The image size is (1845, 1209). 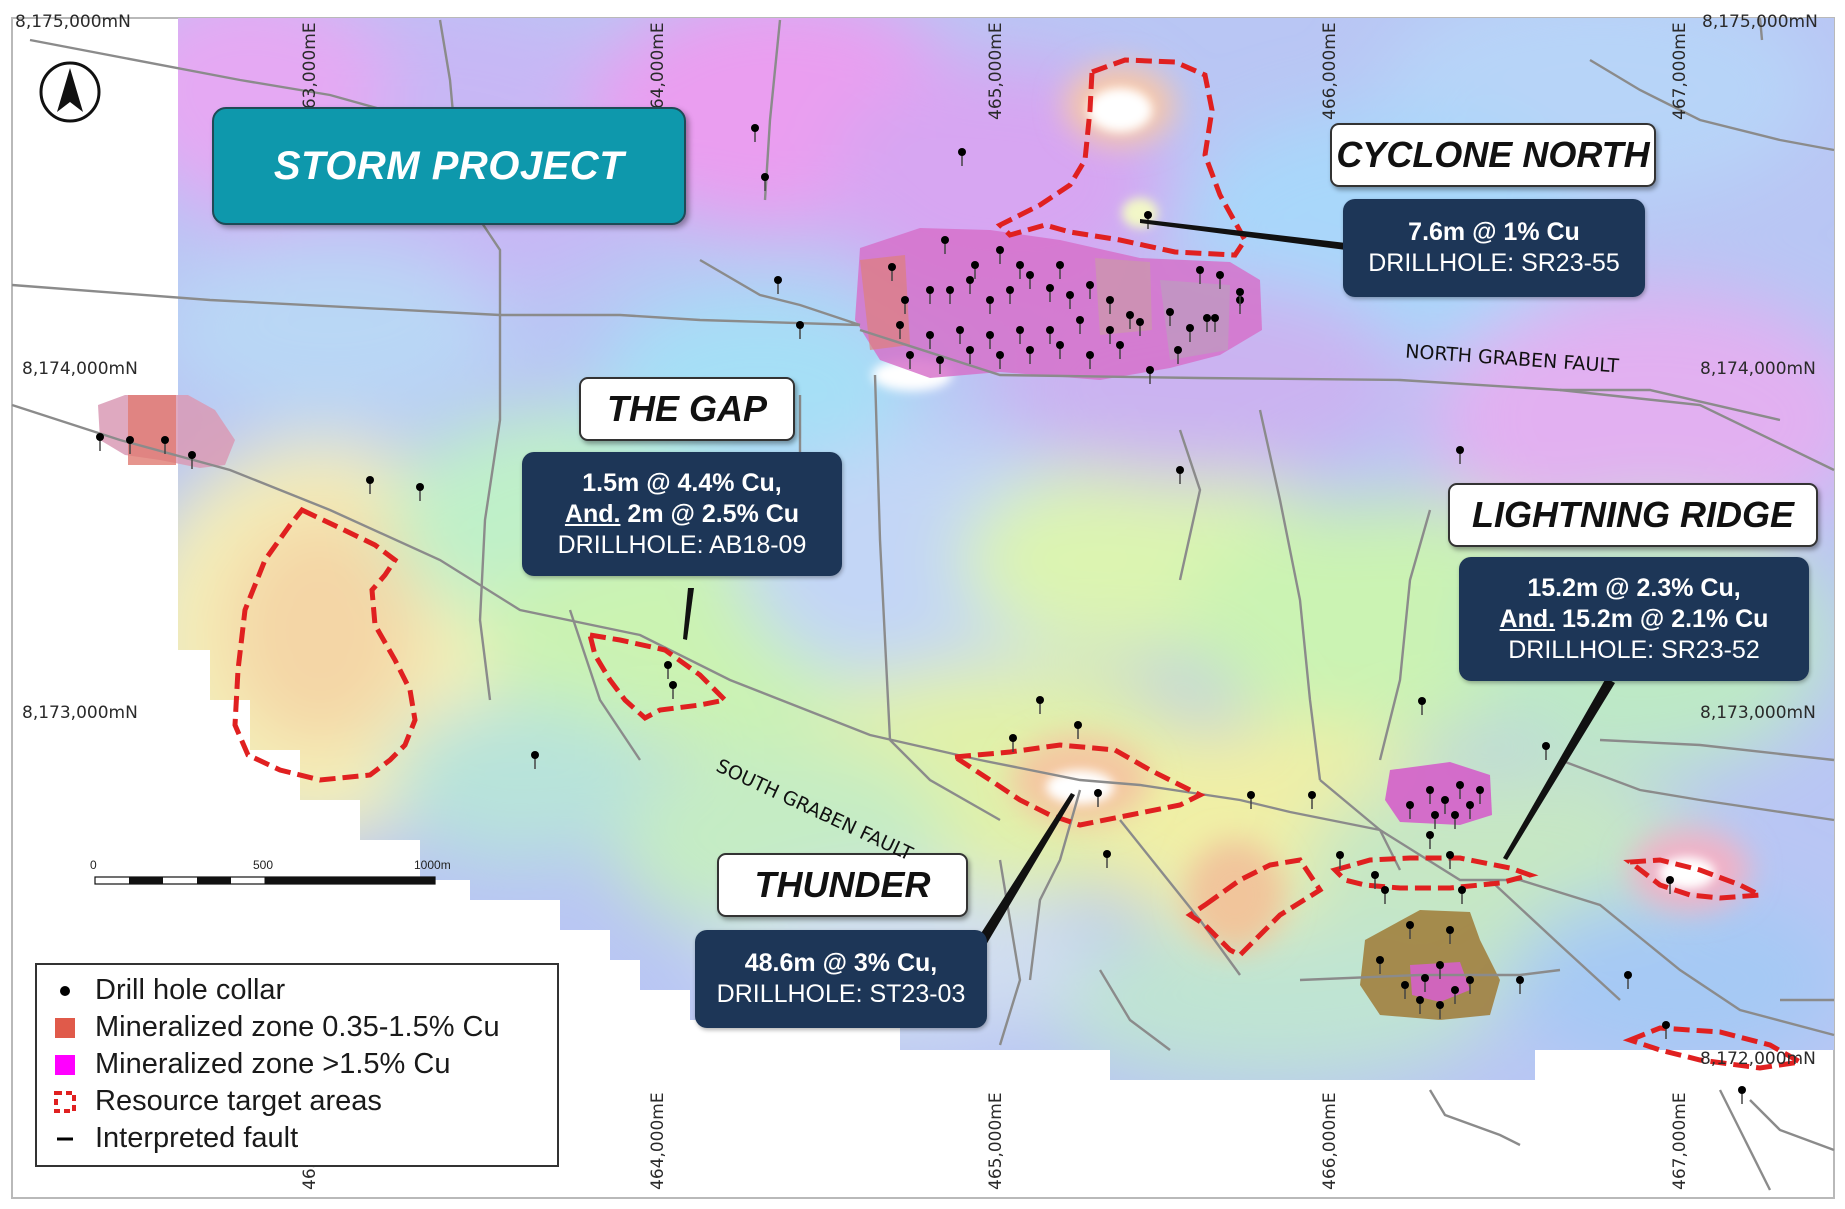 What do you see at coordinates (80, 369) in the screenshot?
I see `northing-tick-left-2: 8,174,000mN` at bounding box center [80, 369].